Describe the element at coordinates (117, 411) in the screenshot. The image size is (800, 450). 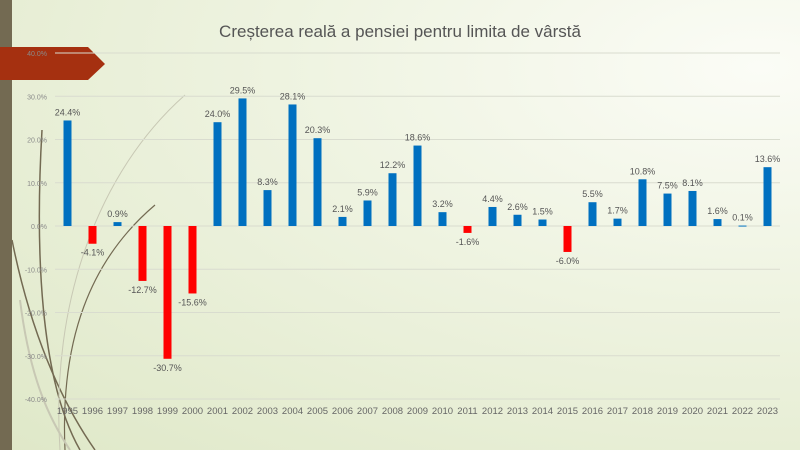
I see `x-tick-label: 1997` at that location.